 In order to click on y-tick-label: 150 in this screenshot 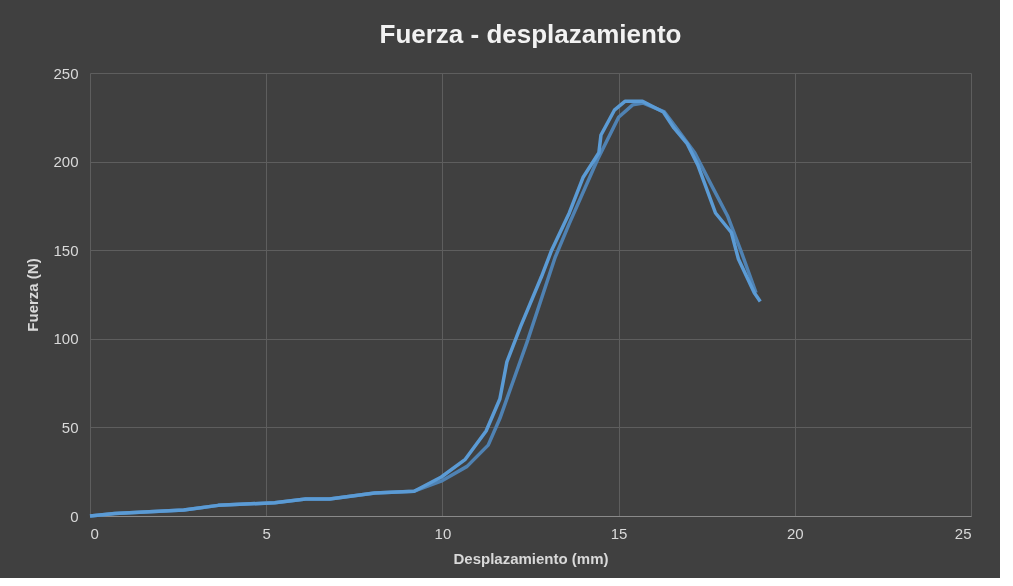, I will do `click(66, 250)`.